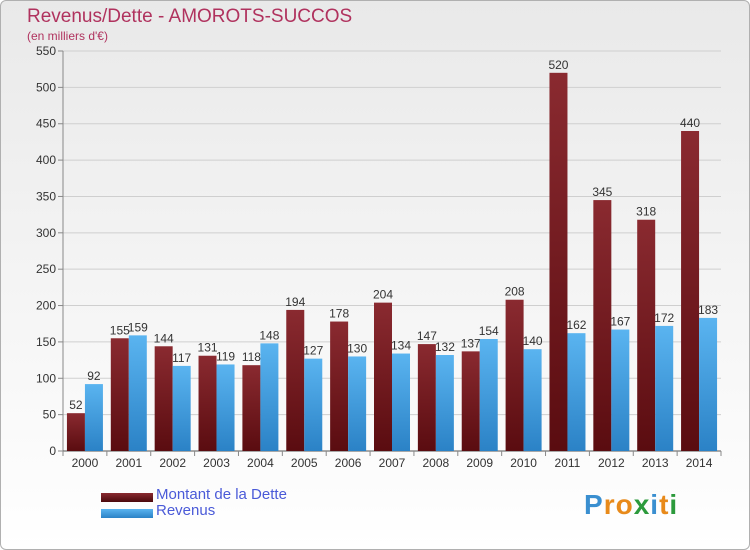 The height and width of the screenshot is (550, 750). What do you see at coordinates (533, 341) in the screenshot?
I see `data-label-revenue: 140` at bounding box center [533, 341].